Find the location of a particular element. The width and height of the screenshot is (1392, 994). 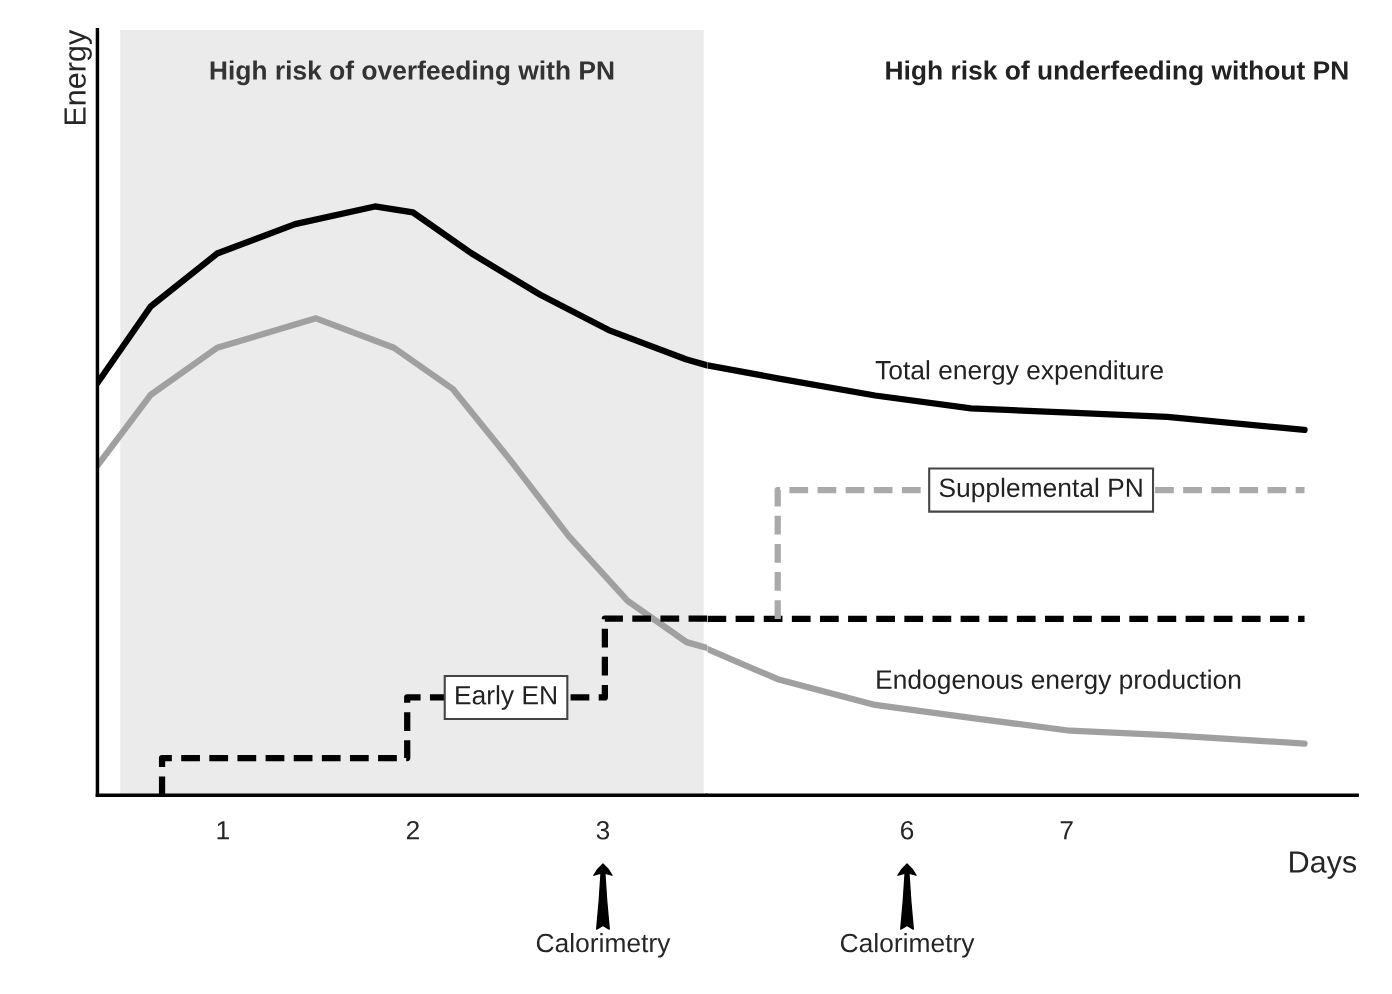

x-tick-label: 2 is located at coordinates (412, 830).